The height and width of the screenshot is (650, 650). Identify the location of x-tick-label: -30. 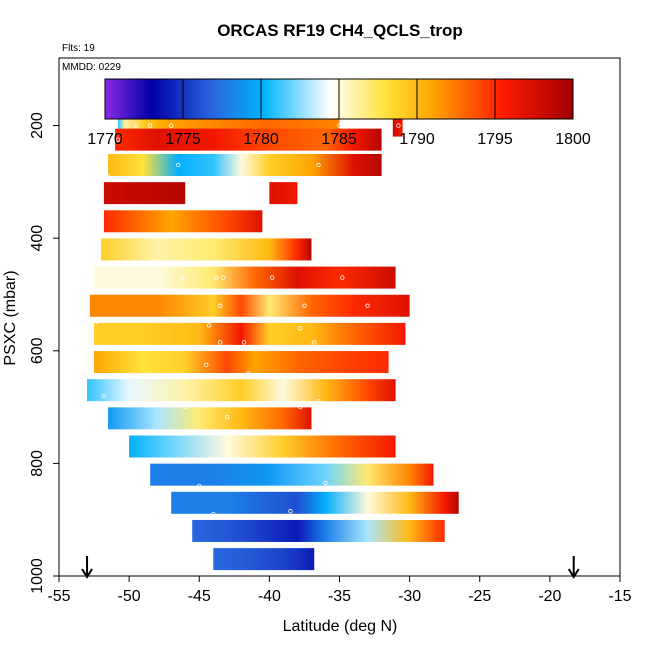
(409, 596).